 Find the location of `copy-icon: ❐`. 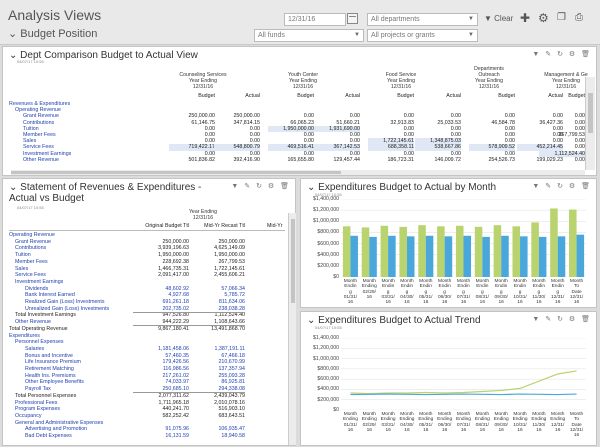

copy-icon: ❐ is located at coordinates (561, 17).